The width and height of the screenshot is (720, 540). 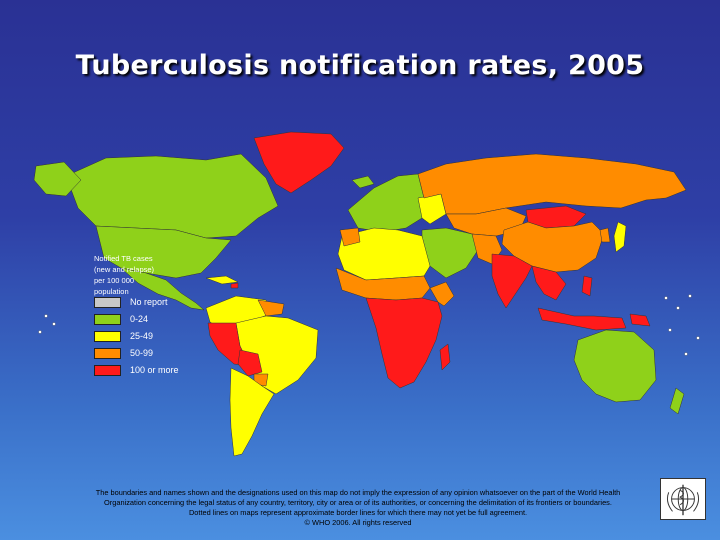 I want to click on region-sub-saharan-africa, so click(x=404, y=343).